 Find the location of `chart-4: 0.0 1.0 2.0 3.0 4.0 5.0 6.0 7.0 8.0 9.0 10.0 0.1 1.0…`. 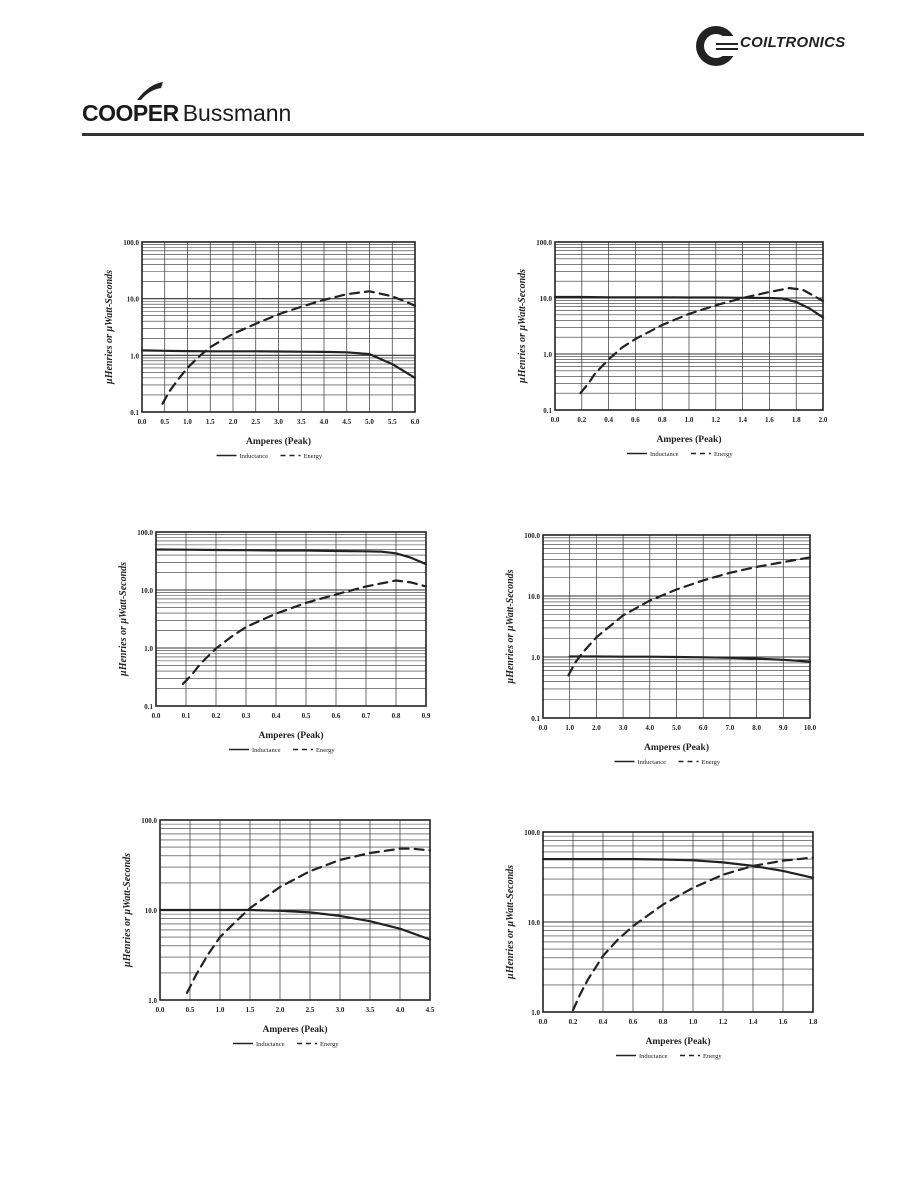

chart-4: 0.0 1.0 2.0 3.0 4.0 5.0 6.0 7.0 8.0 9.0 10.0 0.1 1.0… is located at coordinates (661, 649).